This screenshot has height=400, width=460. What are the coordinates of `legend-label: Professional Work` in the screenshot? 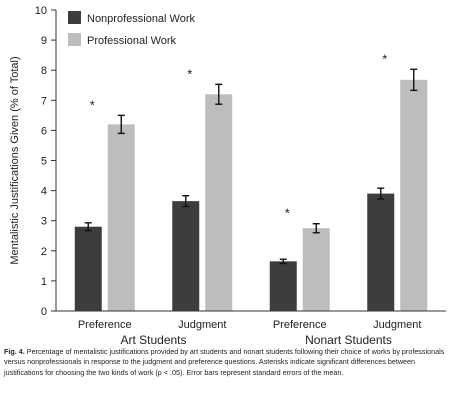 It's located at (132, 41).